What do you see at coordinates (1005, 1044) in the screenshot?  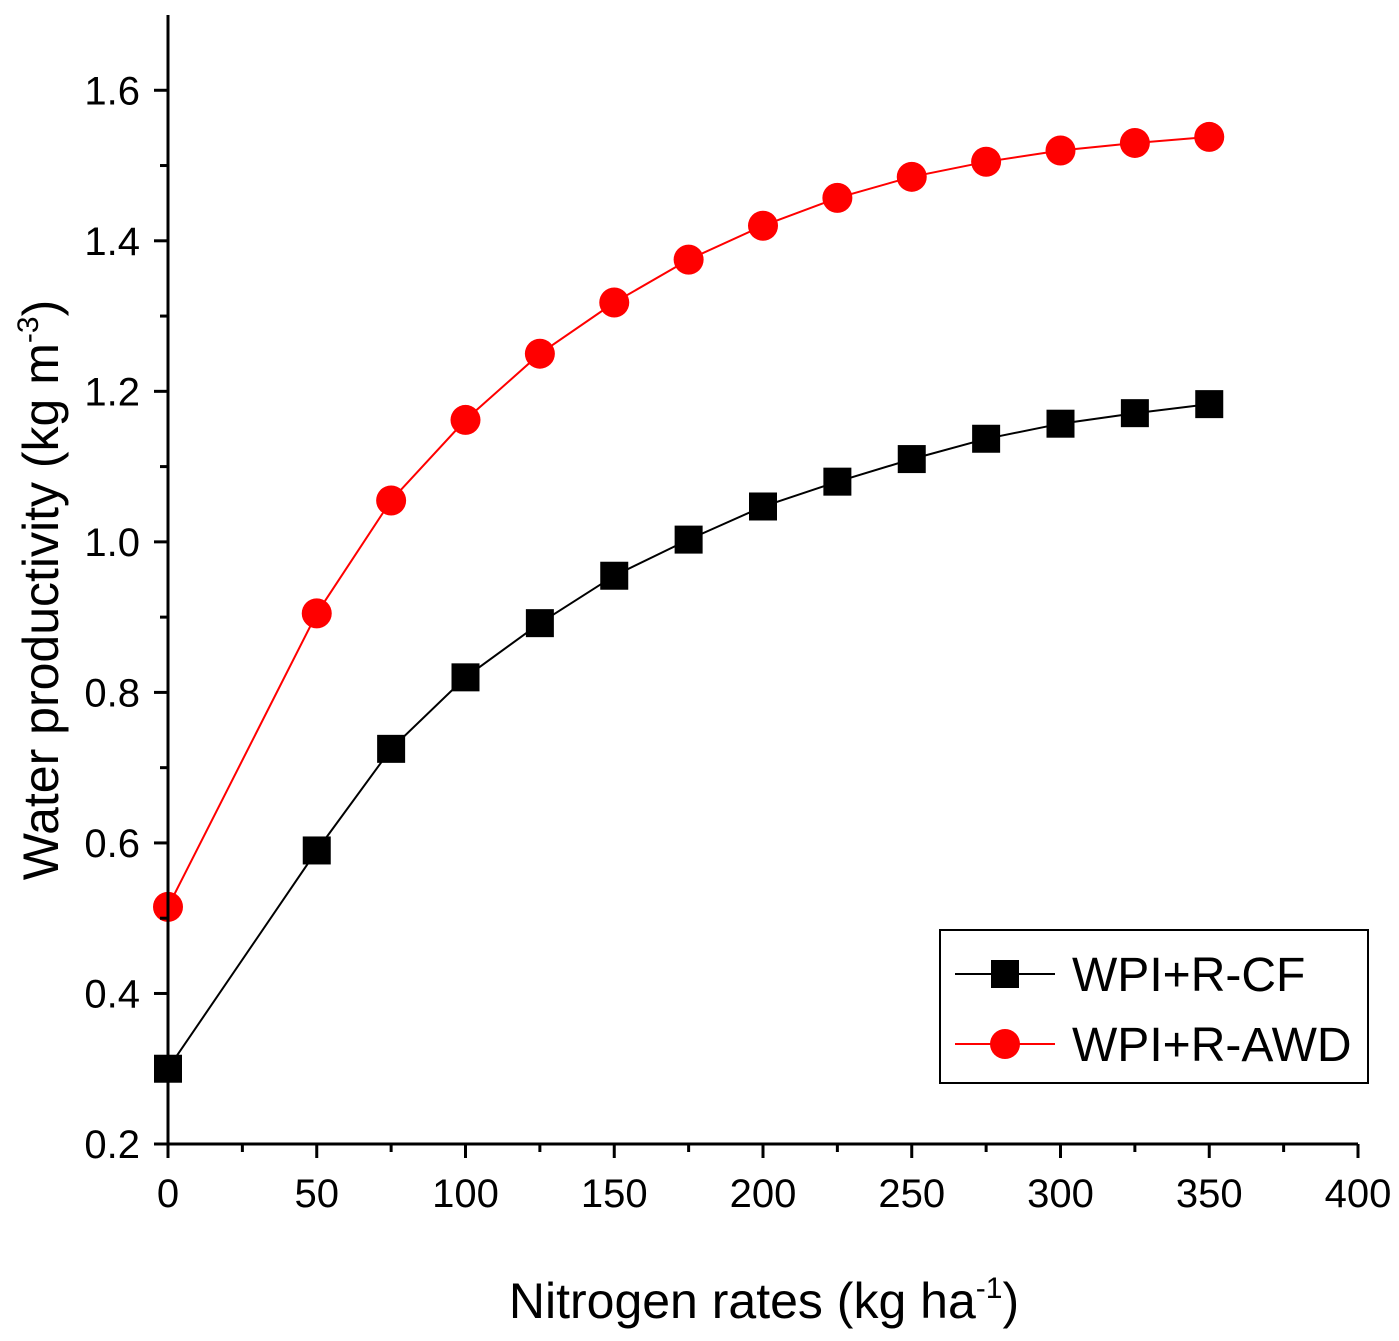 I see `legend-marker-awd` at bounding box center [1005, 1044].